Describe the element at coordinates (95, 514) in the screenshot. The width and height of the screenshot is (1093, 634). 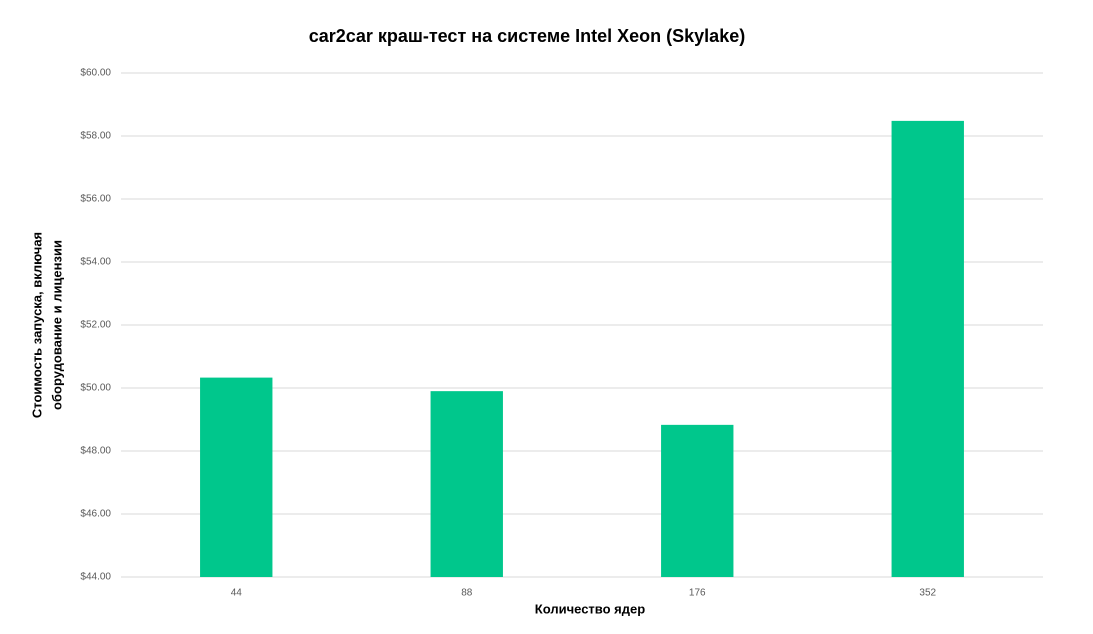
I see `y-tick-label: $46.00` at that location.